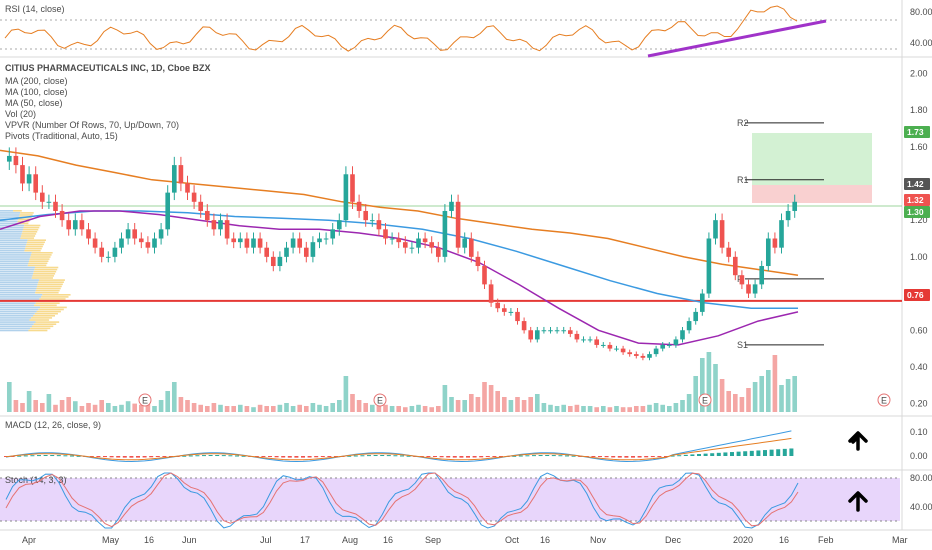 The height and width of the screenshot is (550, 932). I want to click on time-tick-label: May, so click(111, 540).